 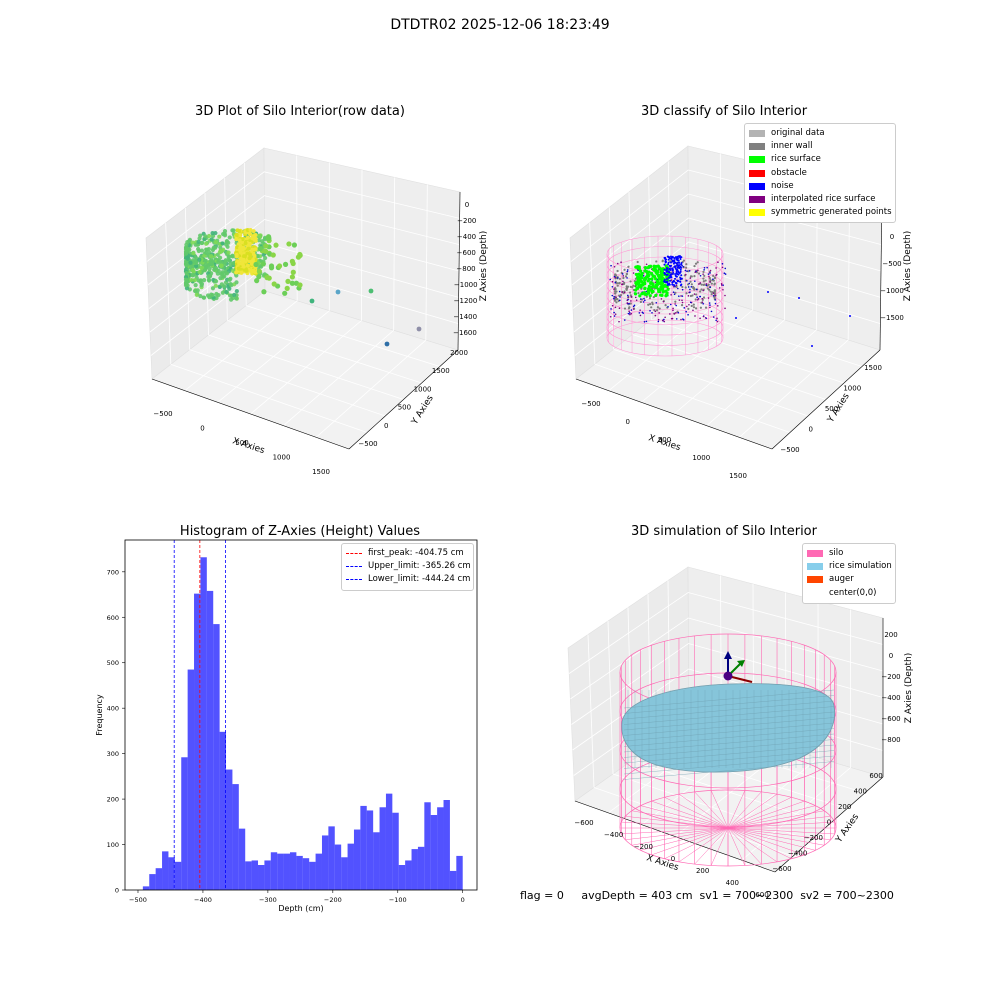 What do you see at coordinates (300, 908) in the screenshot?
I see `histogram-x-axis-label: Depth (cm)` at bounding box center [300, 908].